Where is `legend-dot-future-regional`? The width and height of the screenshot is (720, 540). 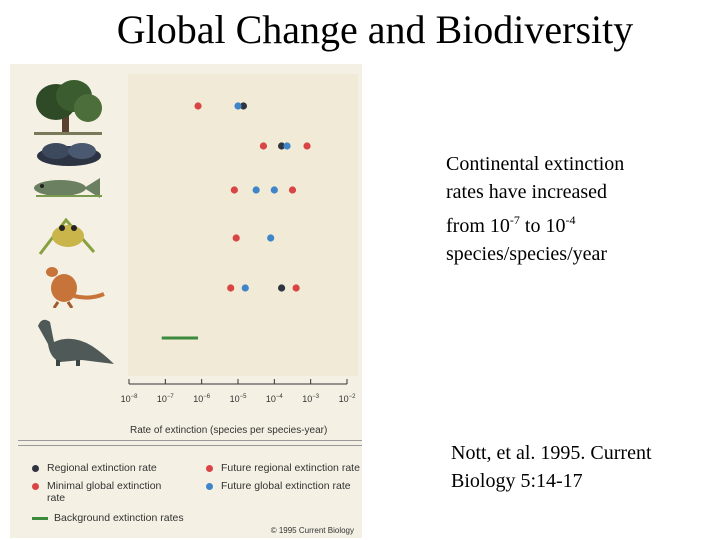 legend-dot-future-regional is located at coordinates (209, 468).